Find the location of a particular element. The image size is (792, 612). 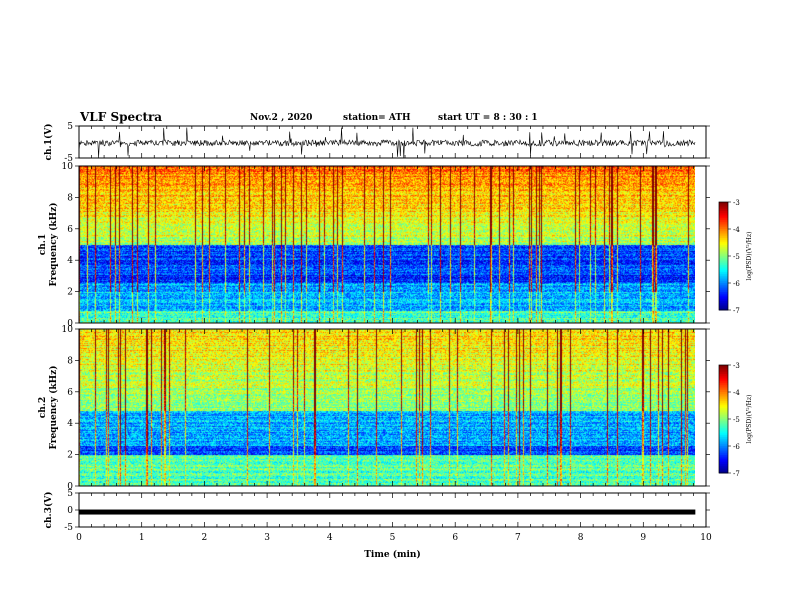

colorbar-tick-label: -4 is located at coordinates (736, 230).